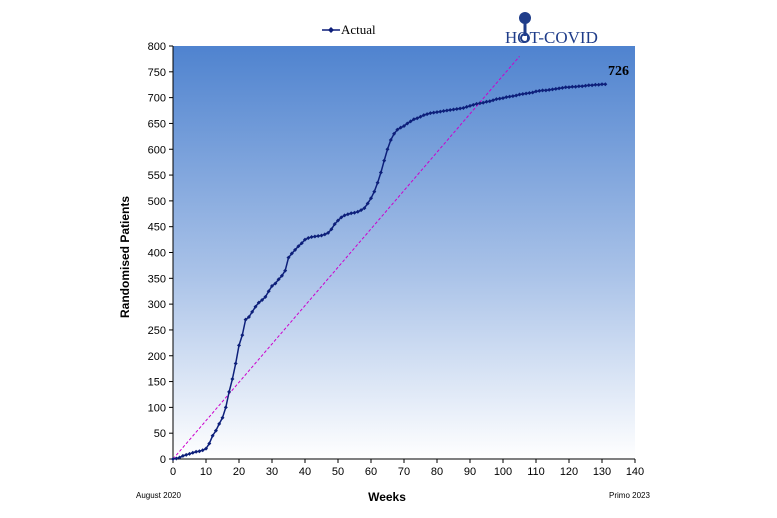 The height and width of the screenshot is (518, 777). I want to click on y-tick-label: 250, so click(157, 331).